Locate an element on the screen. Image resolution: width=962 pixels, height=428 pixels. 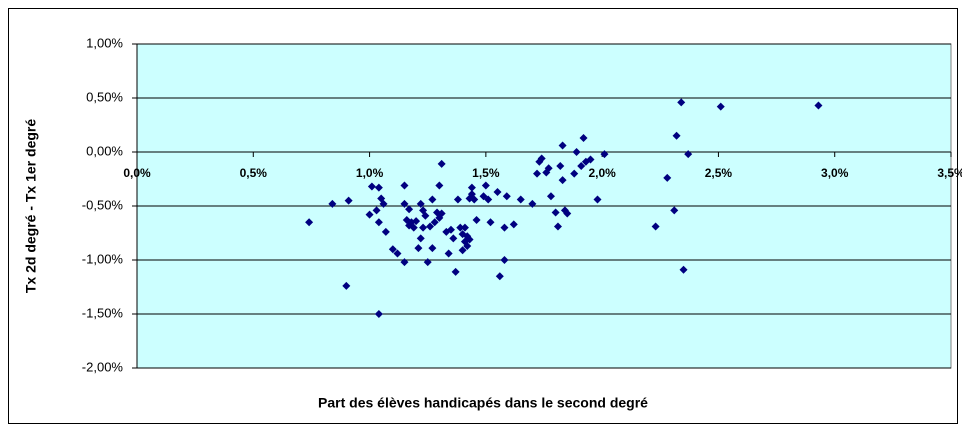
y-tick-label: -2,00% is located at coordinates (103, 366).